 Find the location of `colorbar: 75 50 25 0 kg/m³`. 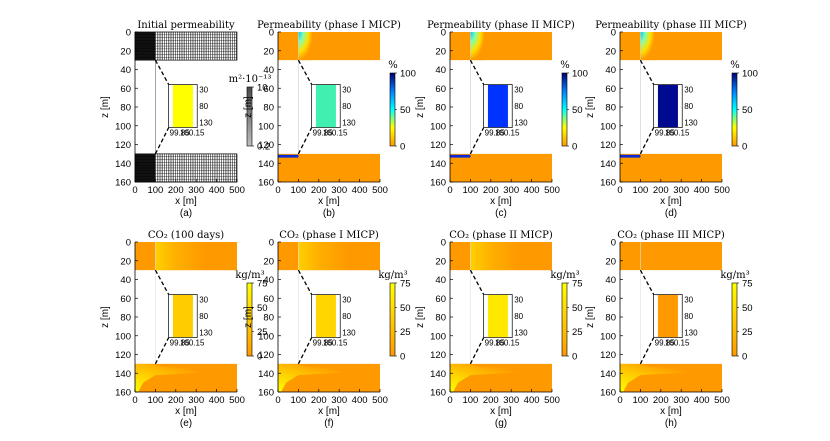

colorbar: 75 50 25 0 kg/m³ is located at coordinates (736, 316).